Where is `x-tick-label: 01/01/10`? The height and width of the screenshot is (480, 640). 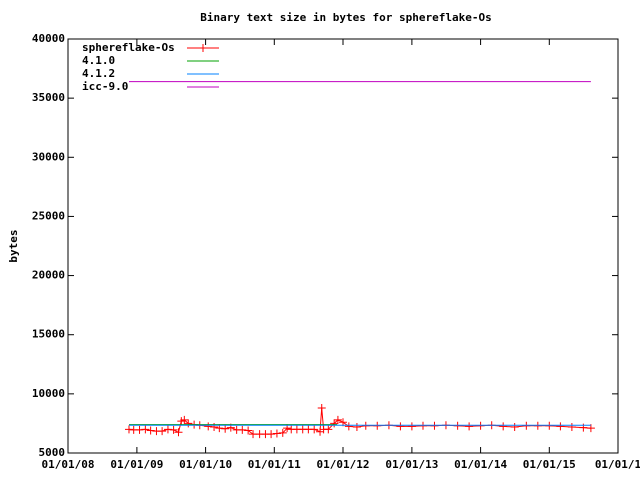
x-tick-label: 01/01/10 is located at coordinates (205, 464).